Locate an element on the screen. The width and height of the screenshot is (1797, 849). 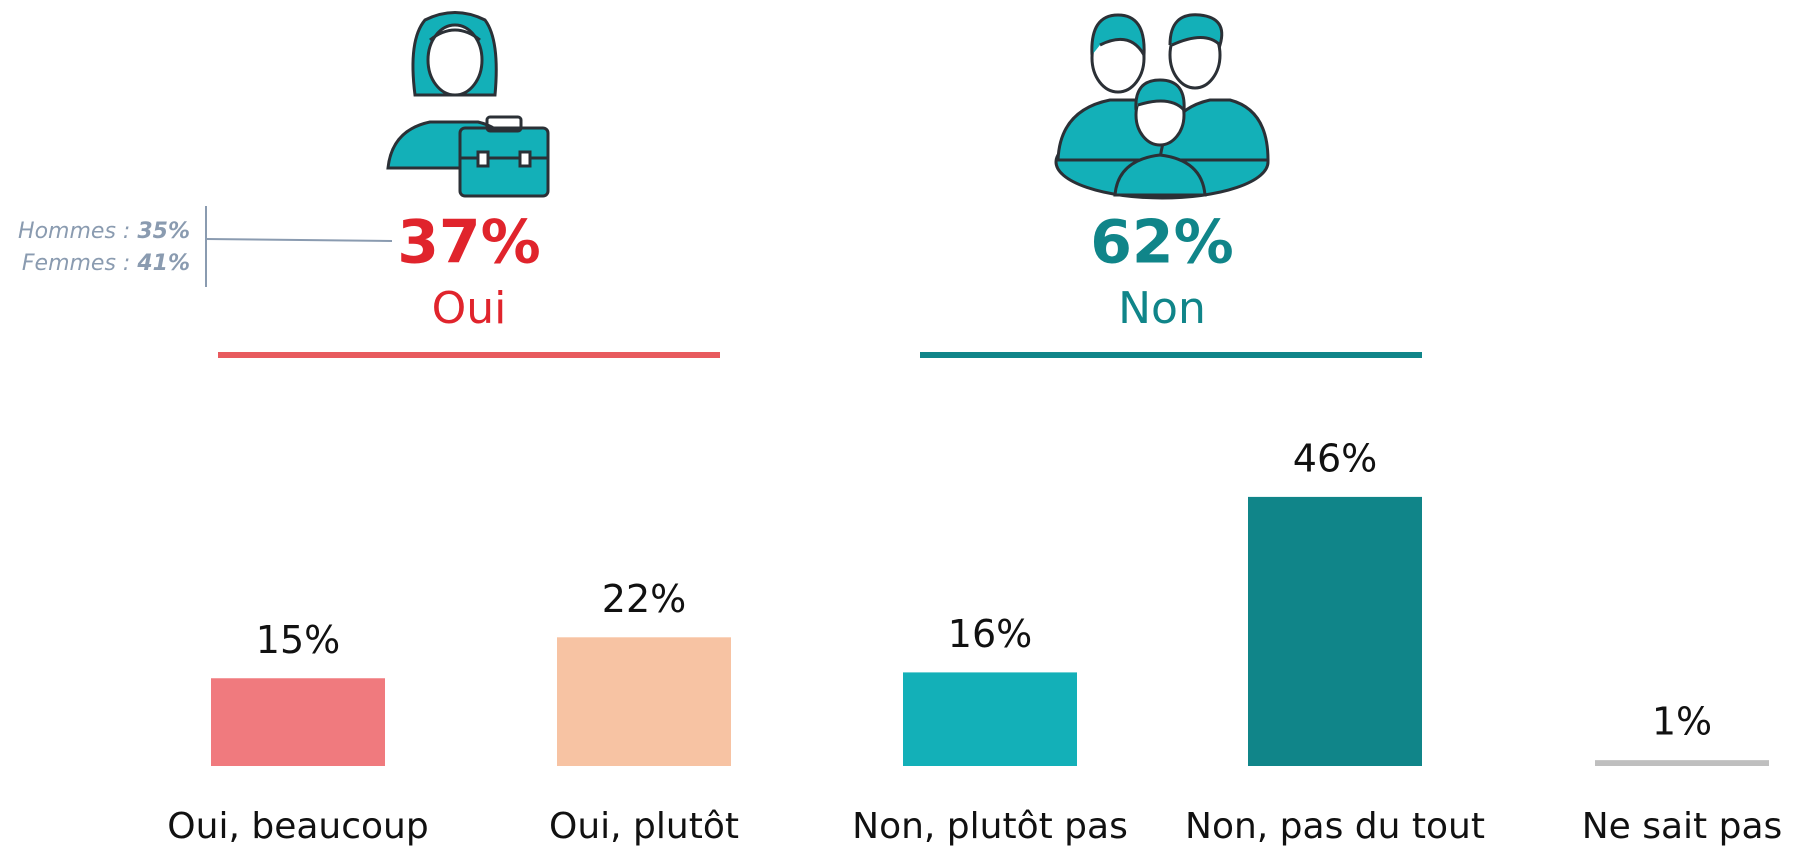
icon-worker is located at coordinates (468, 104).